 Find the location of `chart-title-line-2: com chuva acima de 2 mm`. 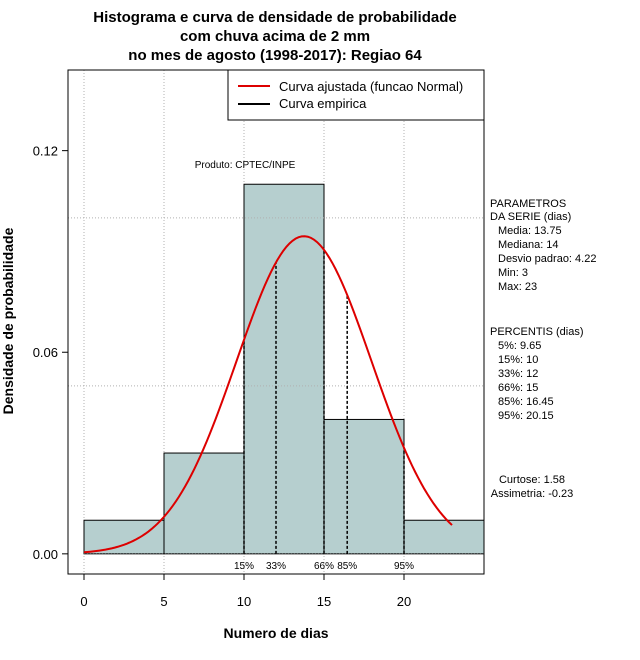

chart-title-line-2: com chuva acima de 2 mm is located at coordinates (275, 36).